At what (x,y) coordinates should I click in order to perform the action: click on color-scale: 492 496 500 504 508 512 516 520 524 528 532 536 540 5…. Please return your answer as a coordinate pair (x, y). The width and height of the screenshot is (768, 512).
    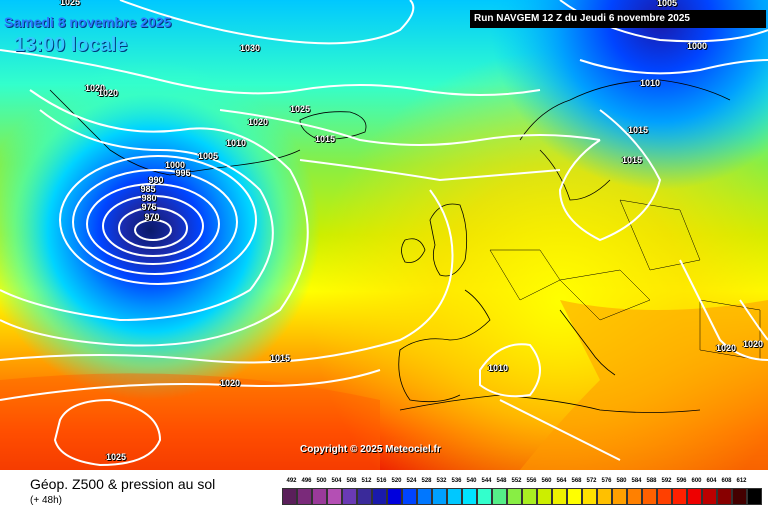
    Looking at the image, I should click on (522, 493).